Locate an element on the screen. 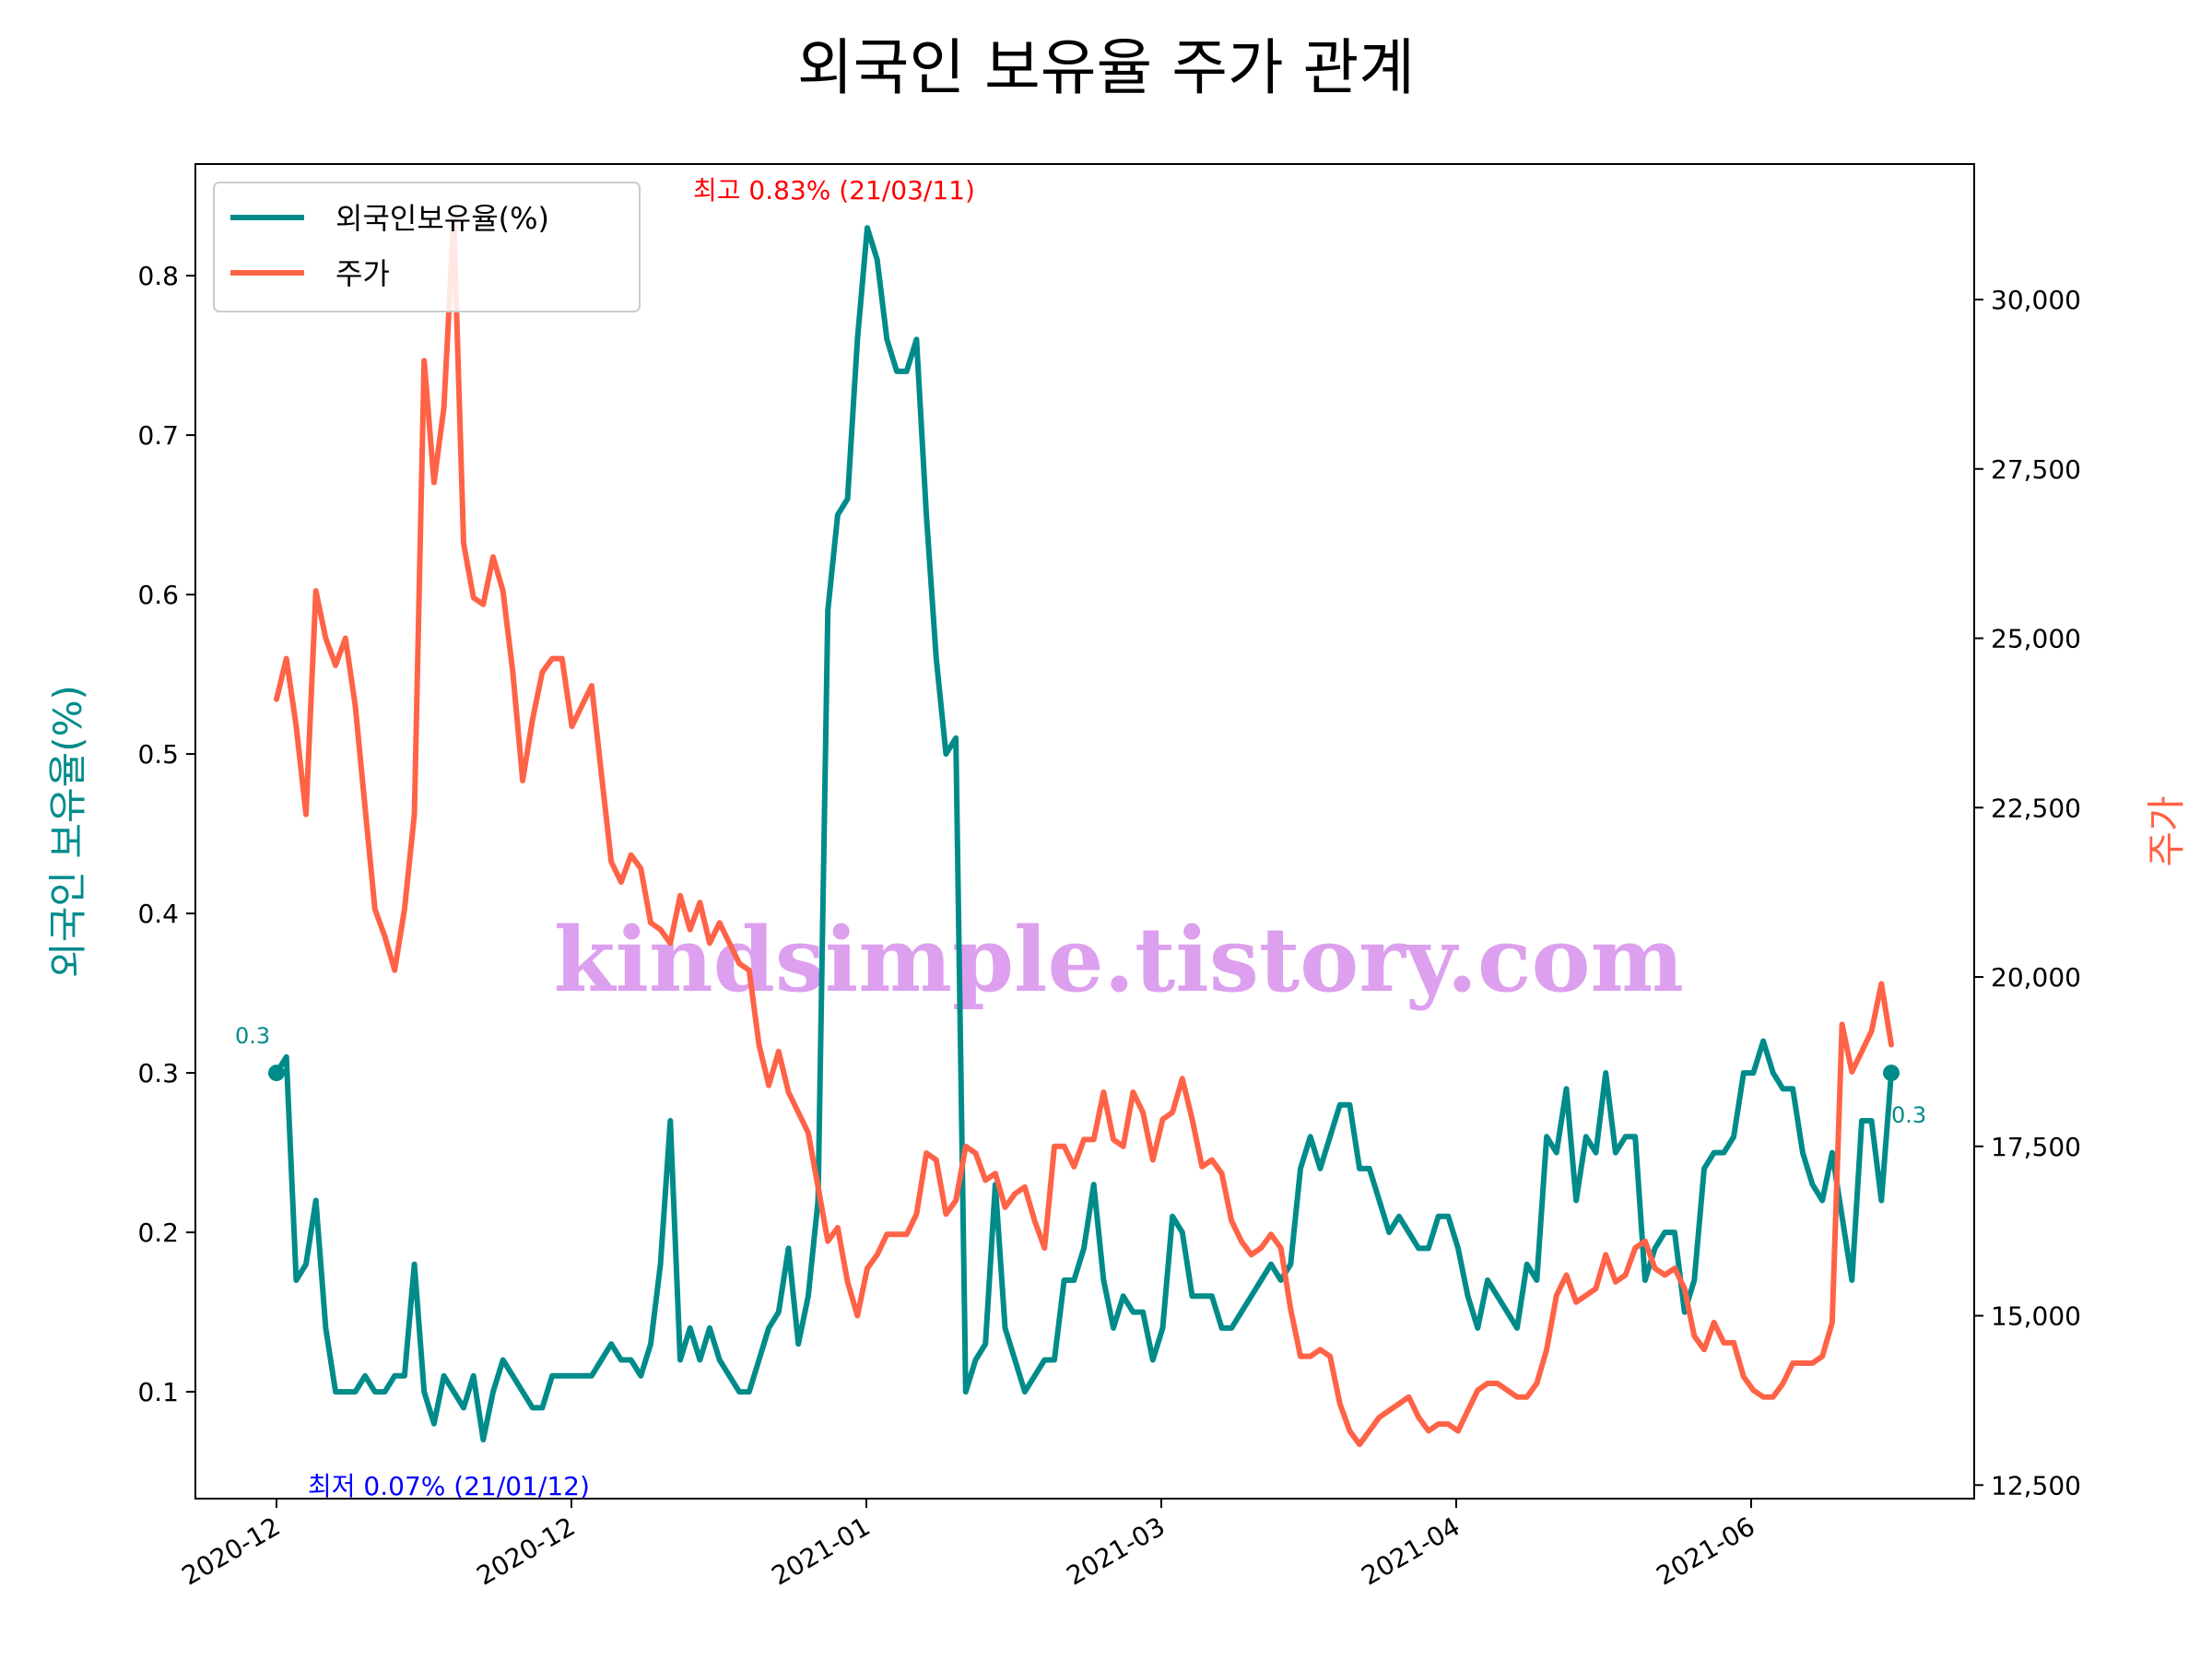  left-axis-label: 외국인 보유율(%) is located at coordinates (67, 831).